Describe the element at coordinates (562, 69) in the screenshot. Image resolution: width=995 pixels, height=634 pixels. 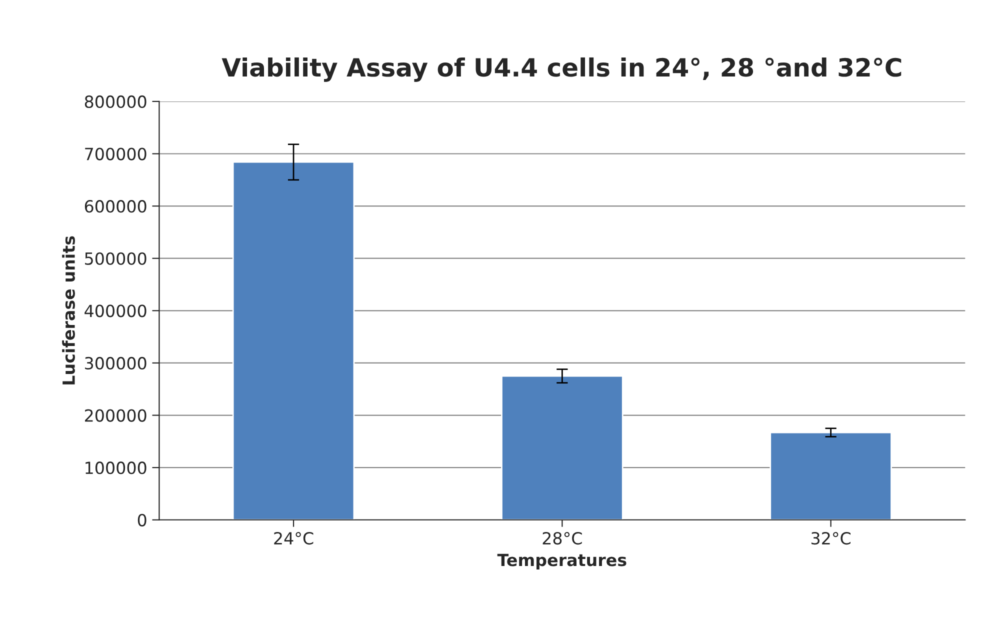
I see `chart-title: Viability Assay of U4.4 cells in 24°, 28 °and 32°C` at that location.